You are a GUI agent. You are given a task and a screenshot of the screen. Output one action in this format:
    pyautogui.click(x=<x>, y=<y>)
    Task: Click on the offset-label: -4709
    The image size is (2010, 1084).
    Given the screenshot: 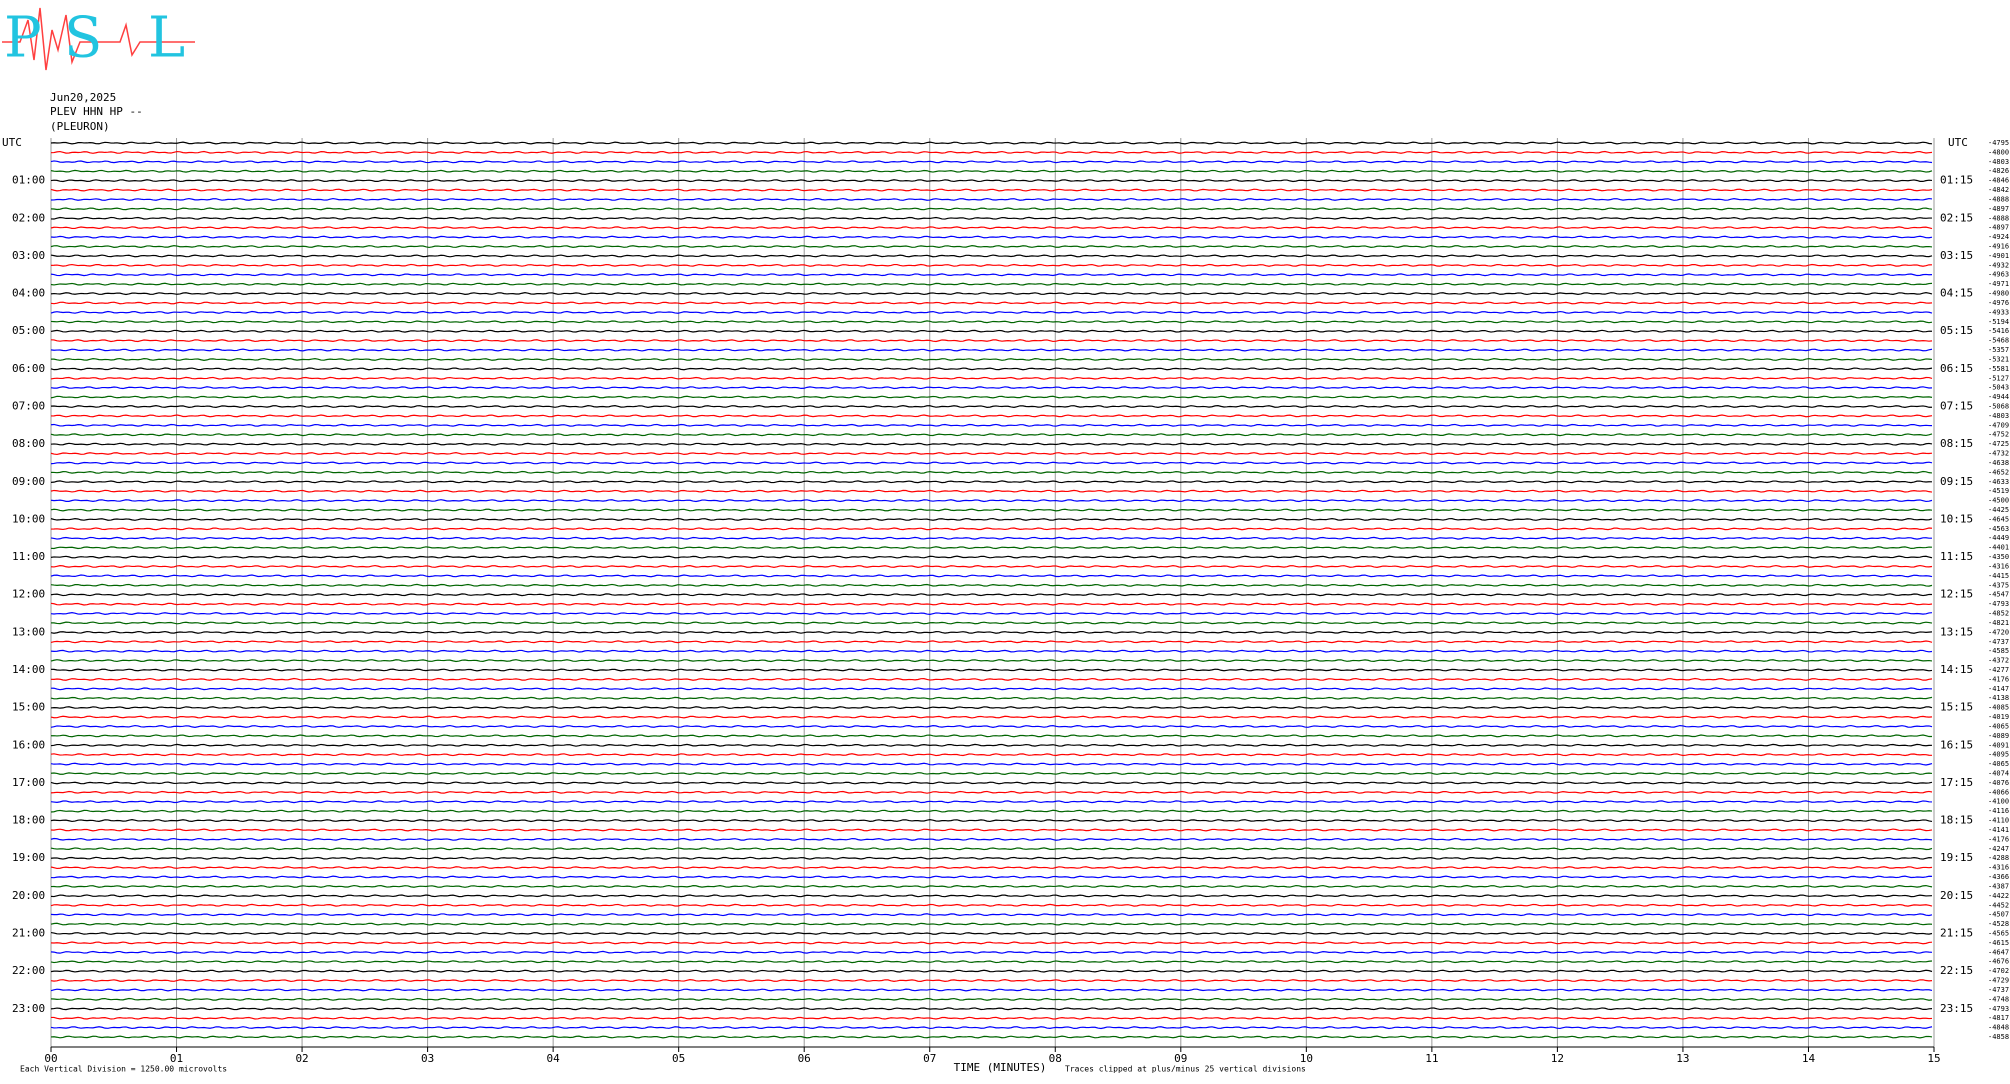 What is the action you would take?
    pyautogui.click(x=1998, y=425)
    